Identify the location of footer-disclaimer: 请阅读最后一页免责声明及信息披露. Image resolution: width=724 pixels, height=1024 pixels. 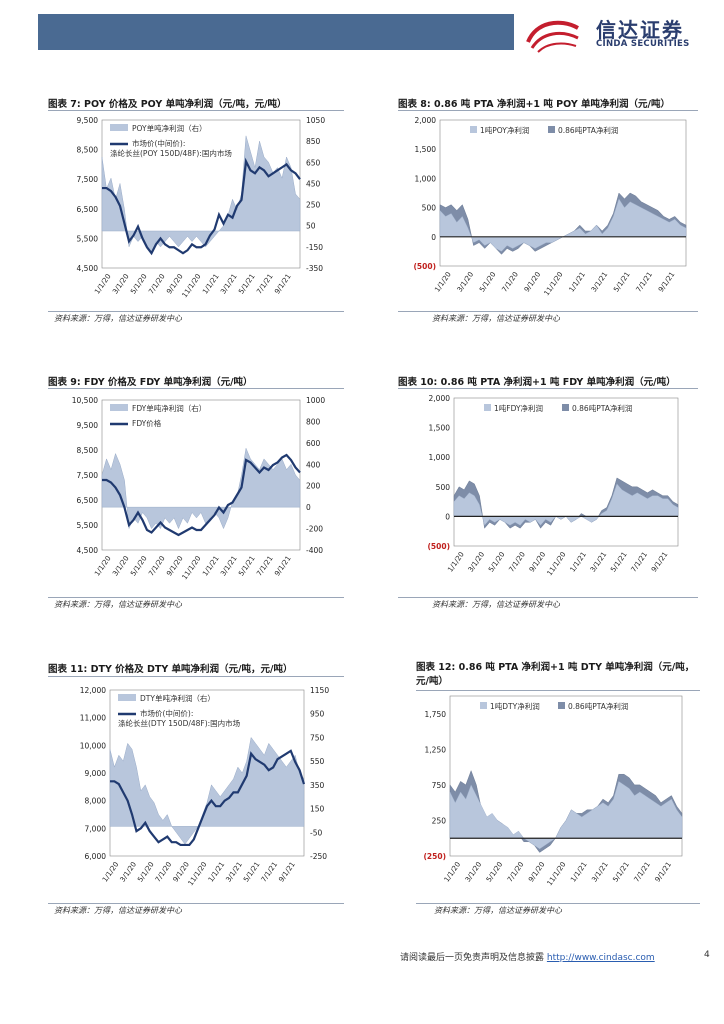
(472, 958).